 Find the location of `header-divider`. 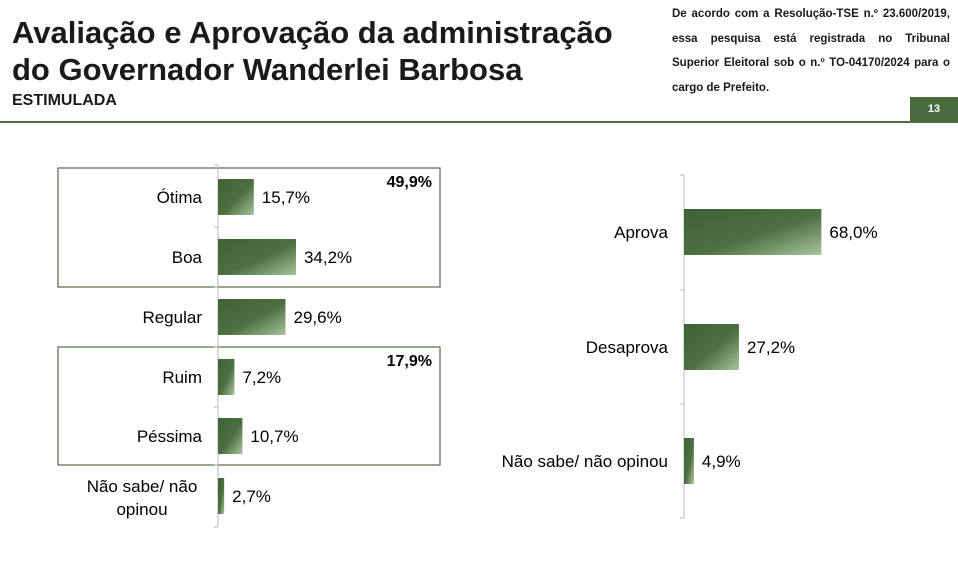

header-divider is located at coordinates (479, 122).